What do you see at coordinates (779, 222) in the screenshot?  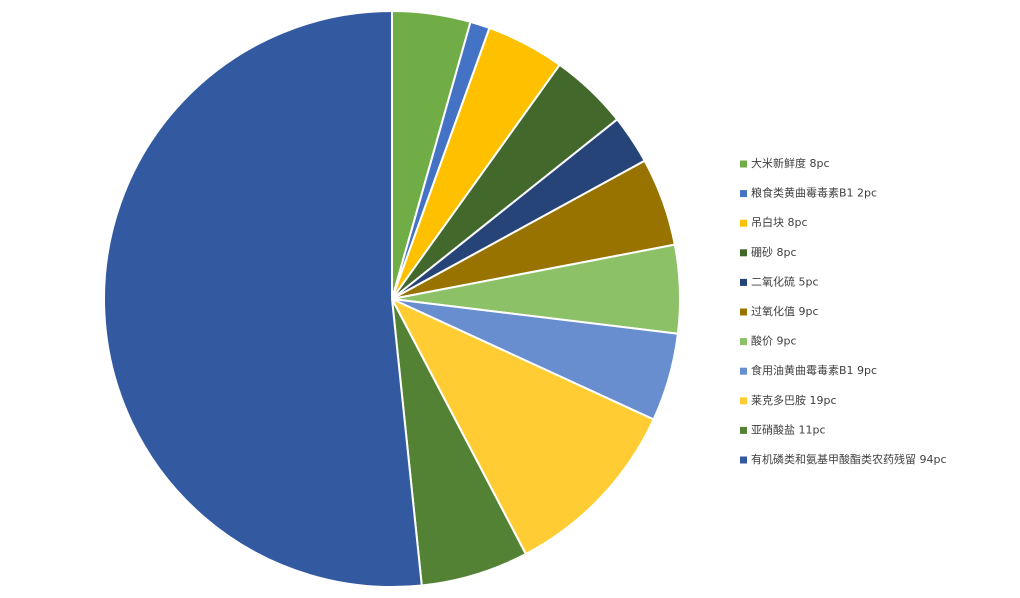 I see `legend-label: 吊白块 8pc` at bounding box center [779, 222].